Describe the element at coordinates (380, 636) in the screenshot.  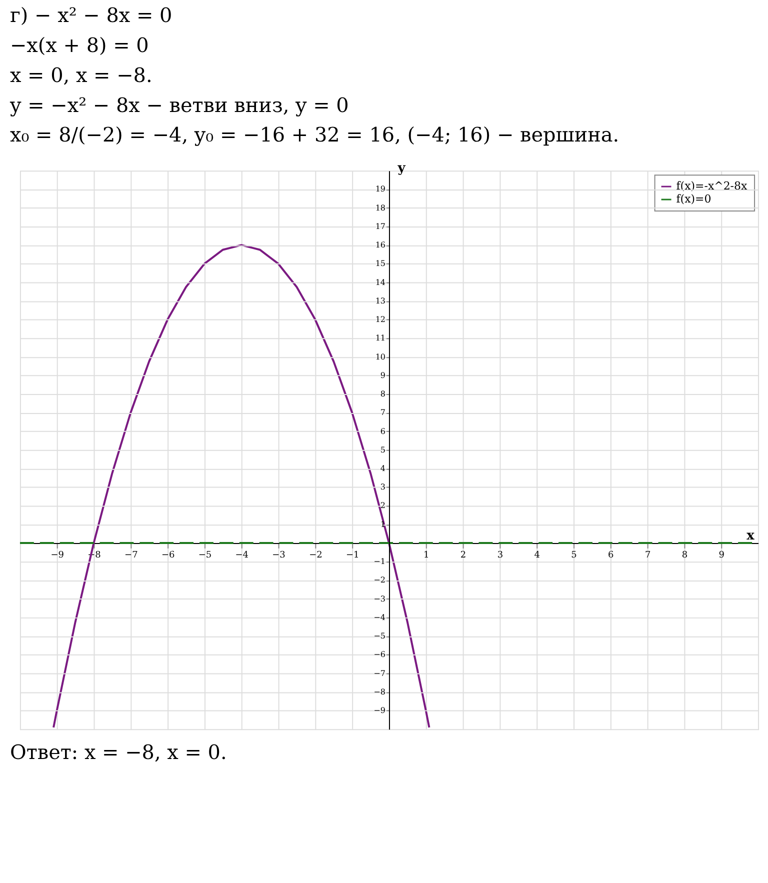
I see `y-tick-label: −5` at that location.